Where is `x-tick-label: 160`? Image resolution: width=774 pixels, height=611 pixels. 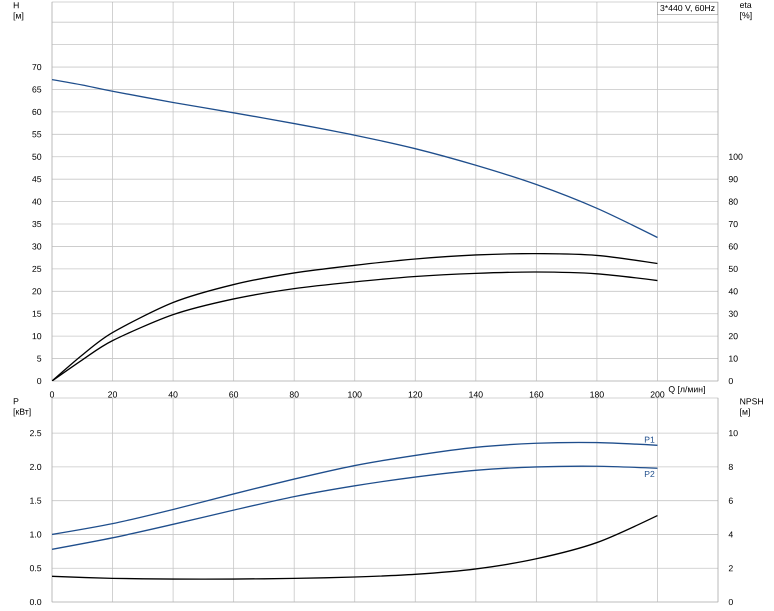 x-tick-label: 160 is located at coordinates (537, 394).